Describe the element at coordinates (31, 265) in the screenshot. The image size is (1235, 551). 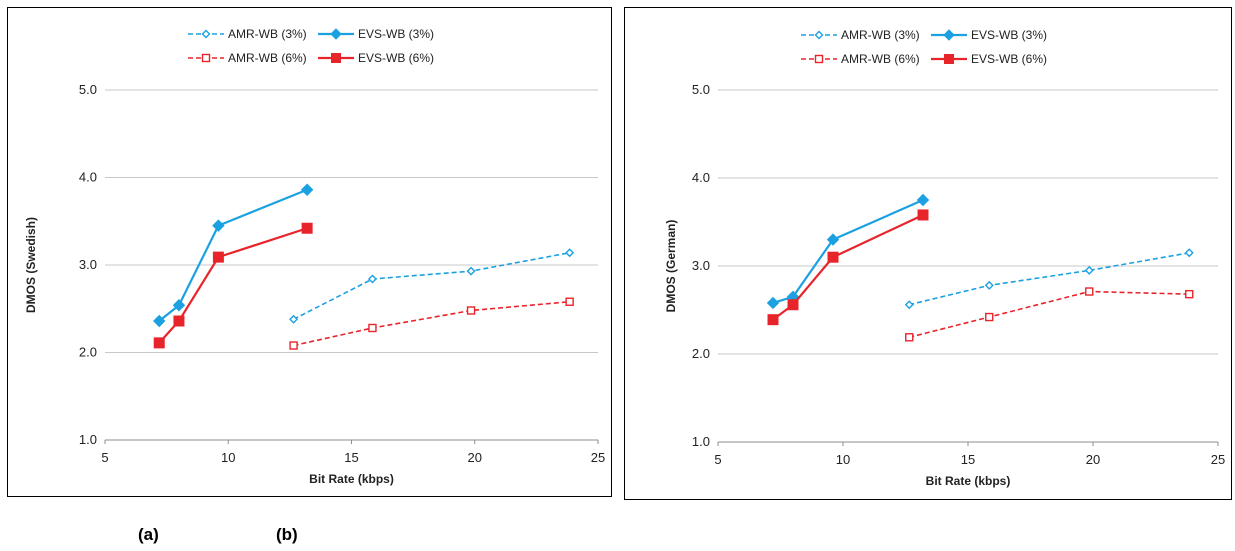
I see `y-axis-title: DMOS (Swedish)` at that location.